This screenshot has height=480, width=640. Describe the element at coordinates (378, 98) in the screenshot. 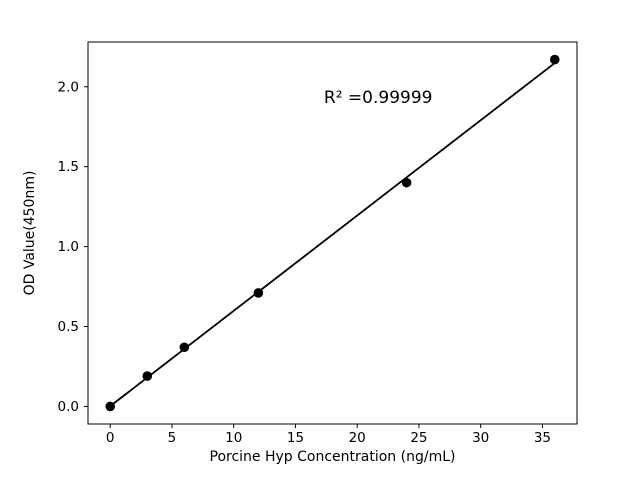

I see `r-squared-annotation: R² =0.99999` at that location.